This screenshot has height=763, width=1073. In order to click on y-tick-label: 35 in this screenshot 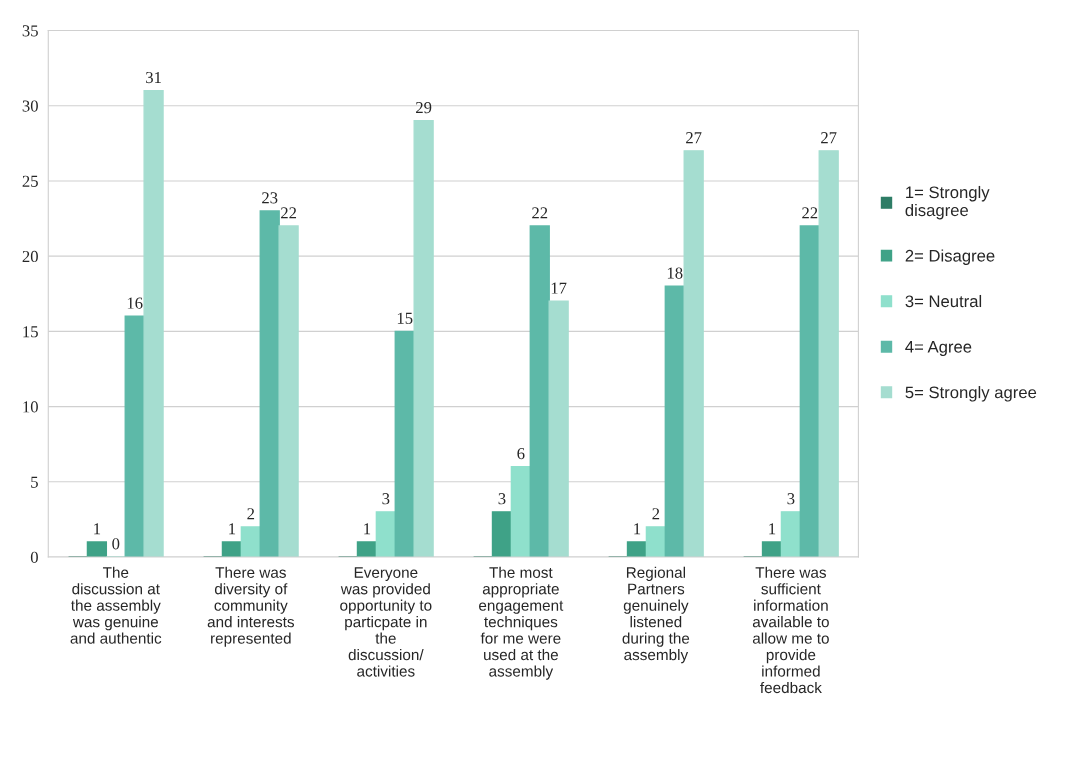, I will do `click(30, 31)`.